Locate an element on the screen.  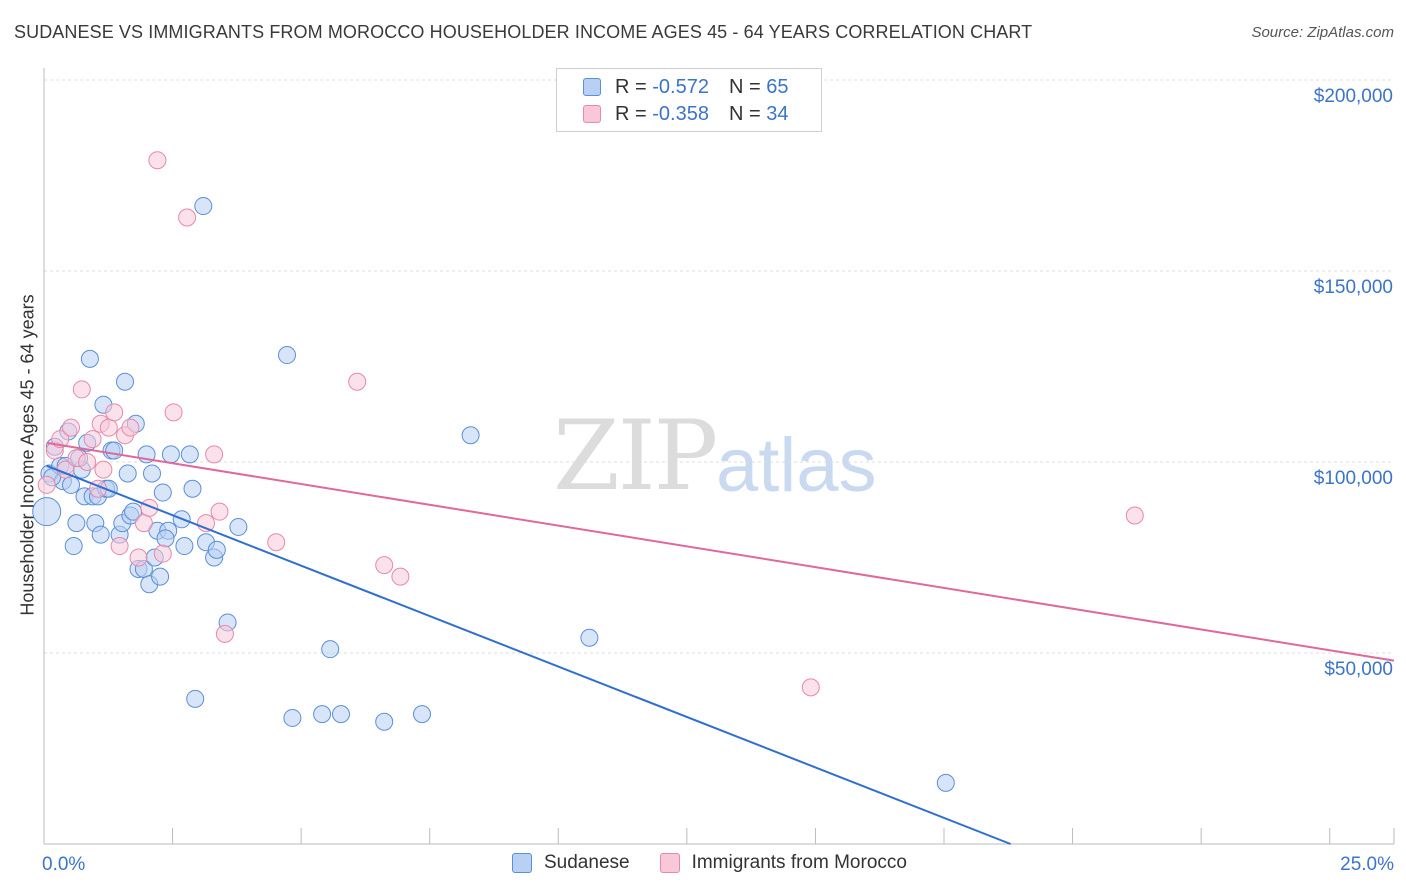
legend-n-value-sudanese: 65 is located at coordinates (777, 86).